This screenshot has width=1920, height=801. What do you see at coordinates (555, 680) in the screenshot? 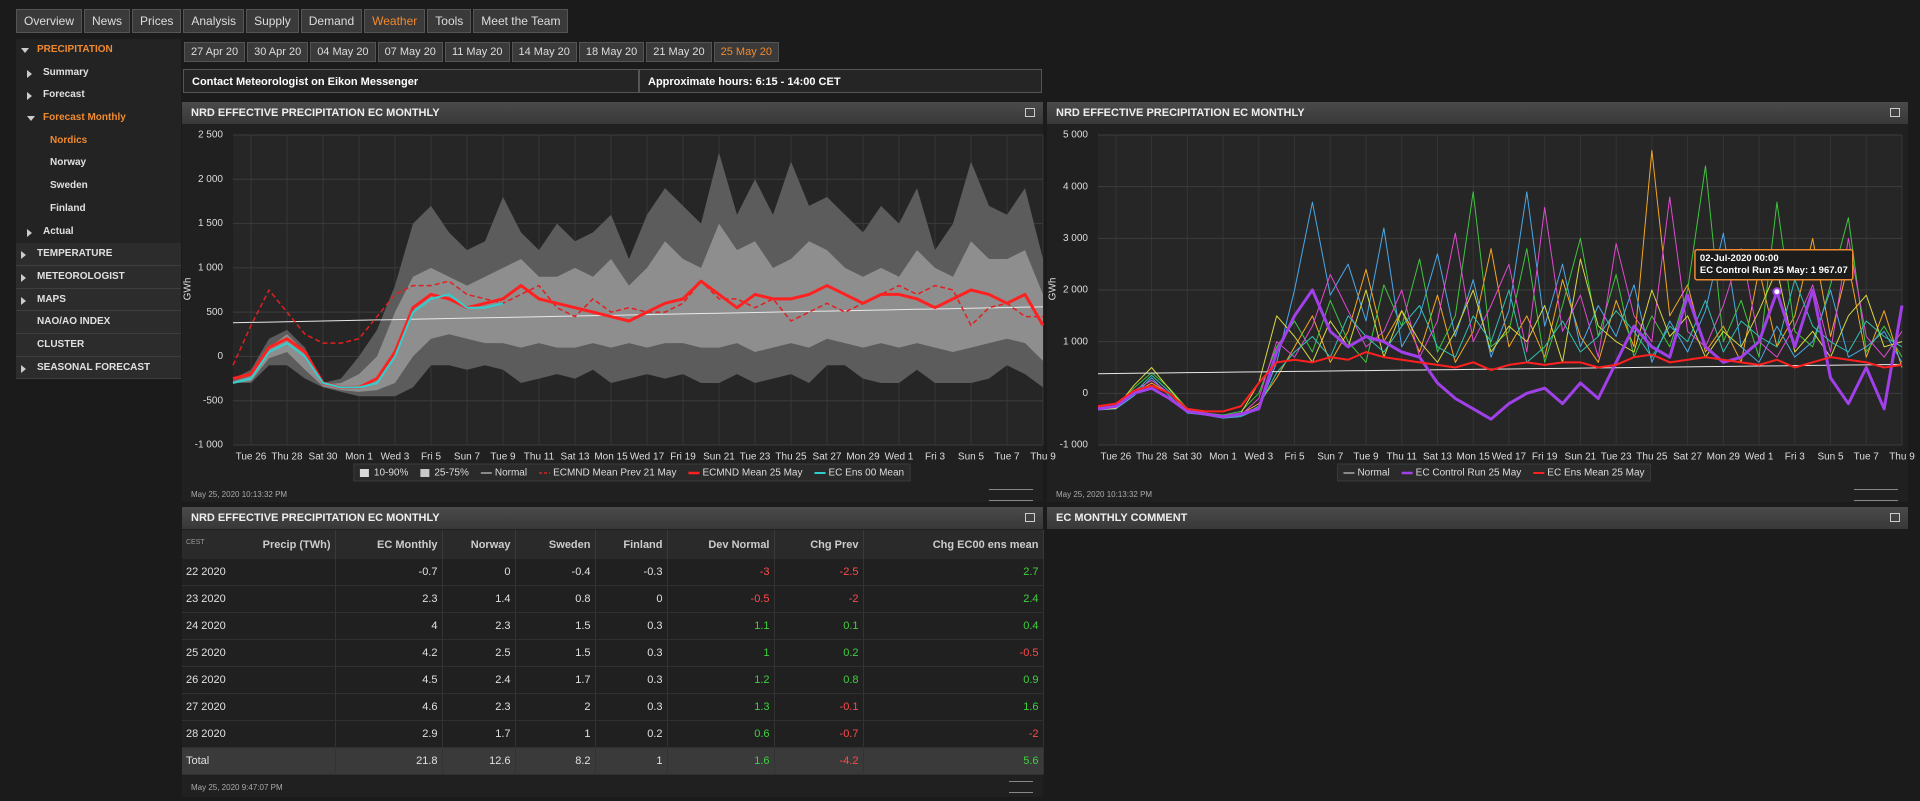
I see `table-cell: 1.7` at bounding box center [555, 680].